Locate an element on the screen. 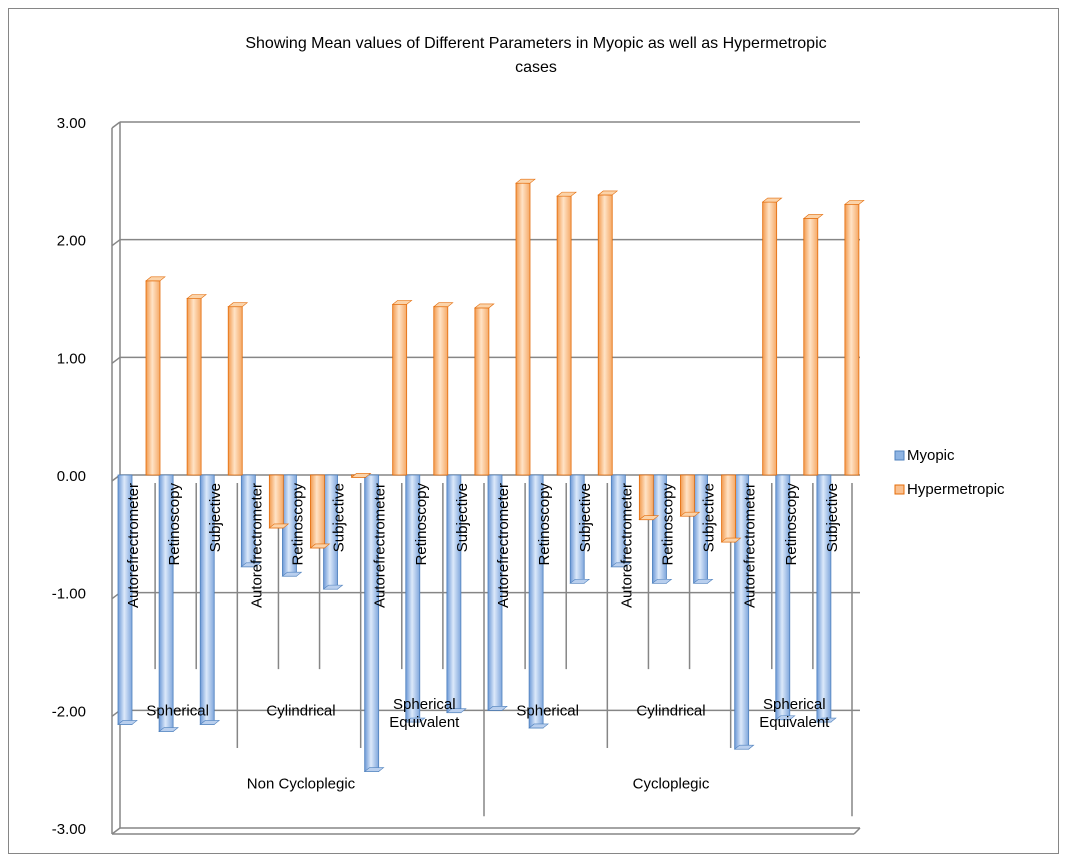 This screenshot has width=1066, height=861. y-tick-label: -1.00 is located at coordinates (69, 594).